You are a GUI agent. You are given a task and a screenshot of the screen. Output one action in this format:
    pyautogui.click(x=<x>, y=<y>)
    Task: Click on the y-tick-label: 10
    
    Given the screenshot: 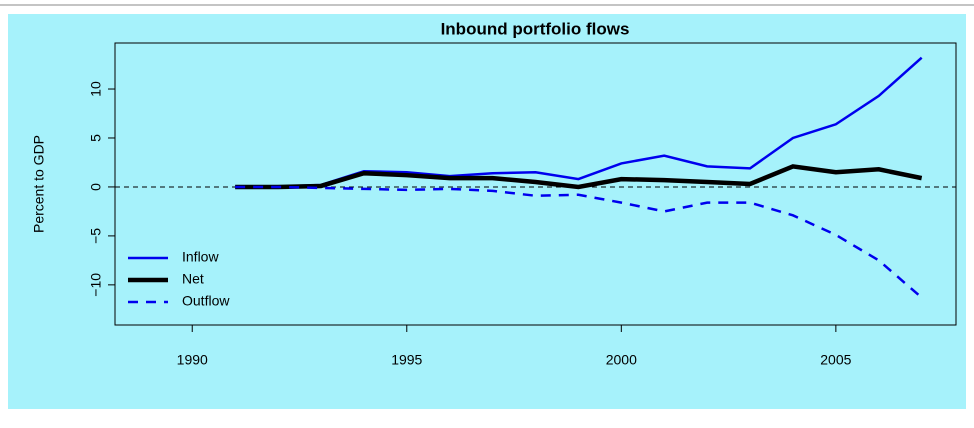 What is the action you would take?
    pyautogui.click(x=96, y=89)
    